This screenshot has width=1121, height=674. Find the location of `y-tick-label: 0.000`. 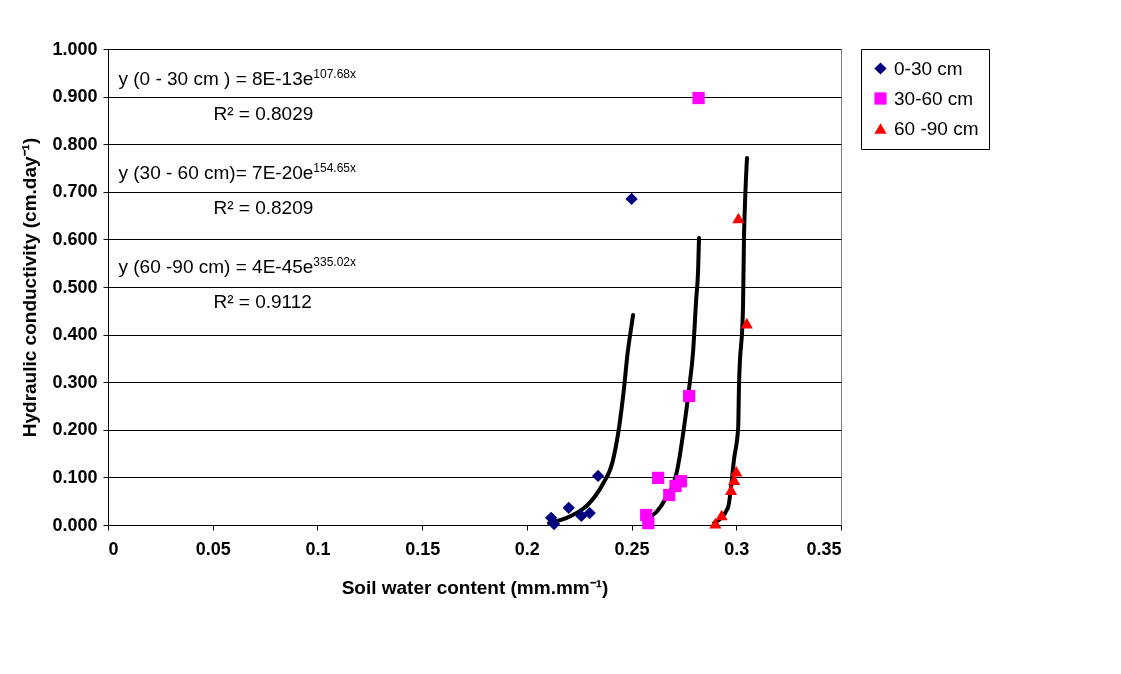

y-tick-label: 0.000 is located at coordinates (75, 524).